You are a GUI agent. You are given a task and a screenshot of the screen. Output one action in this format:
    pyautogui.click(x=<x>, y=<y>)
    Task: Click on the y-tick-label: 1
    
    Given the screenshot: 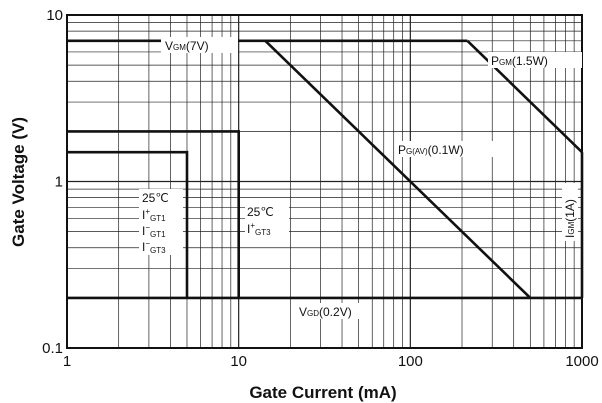 What is the action you would take?
    pyautogui.click(x=59, y=182)
    